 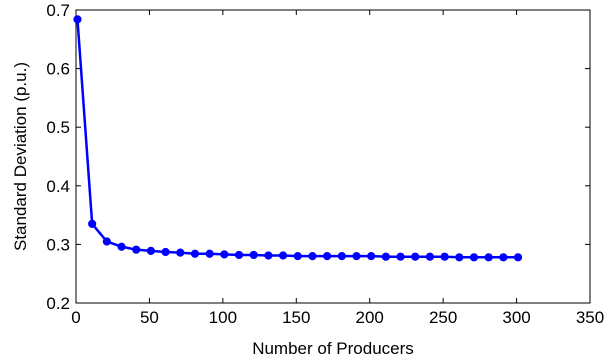 I want to click on y-tick-label: 0.7, so click(x=58, y=10).